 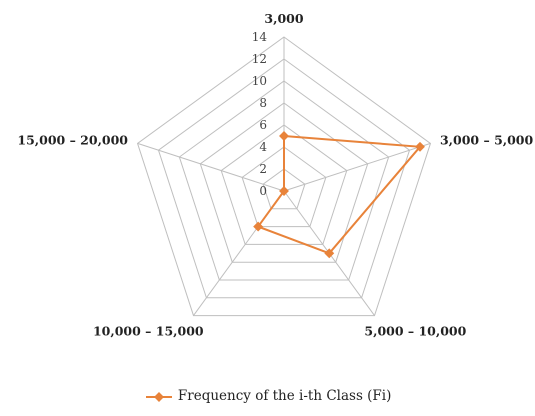 What do you see at coordinates (72, 139) in the screenshot?
I see `category-label: 15,000 – 20,000` at bounding box center [72, 139].